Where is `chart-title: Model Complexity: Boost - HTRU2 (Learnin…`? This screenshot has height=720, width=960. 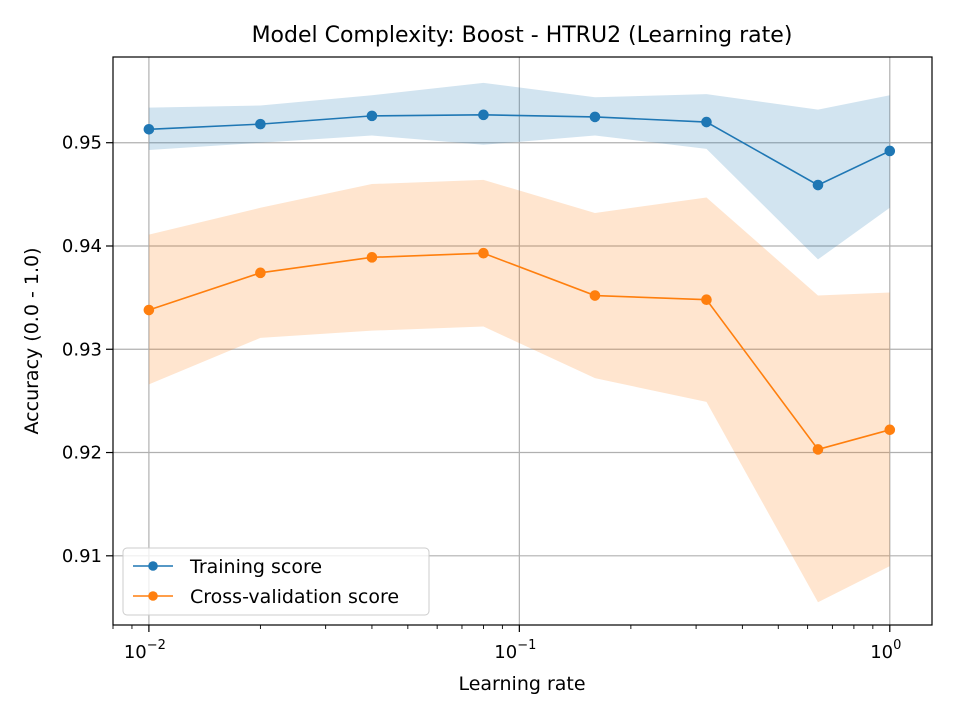 chart-title: Model Complexity: Boost - HTRU2 (Learnin… is located at coordinates (522, 35).